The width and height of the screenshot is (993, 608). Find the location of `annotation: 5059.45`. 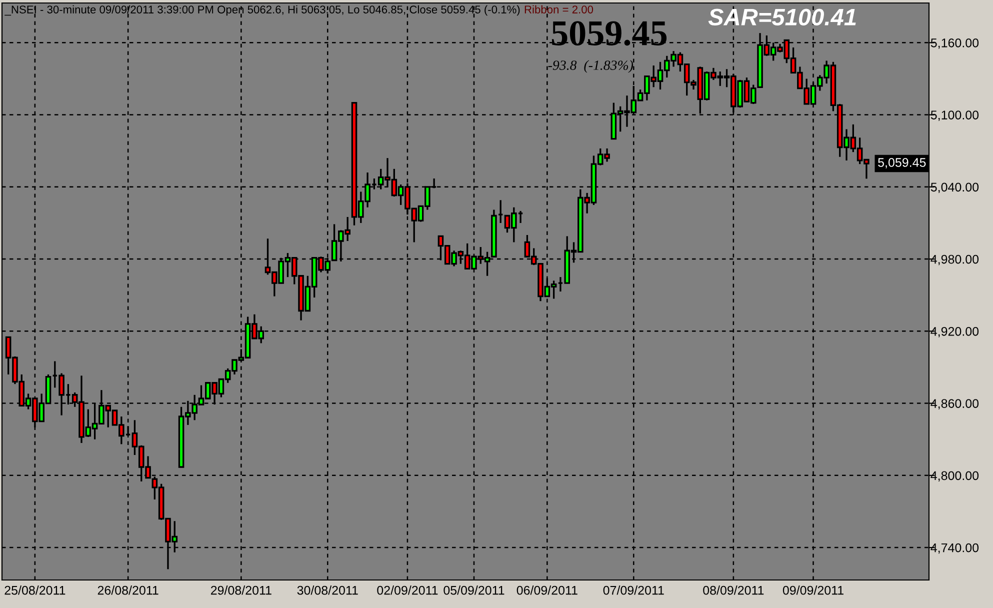

annotation: 5059.45 is located at coordinates (609, 33).